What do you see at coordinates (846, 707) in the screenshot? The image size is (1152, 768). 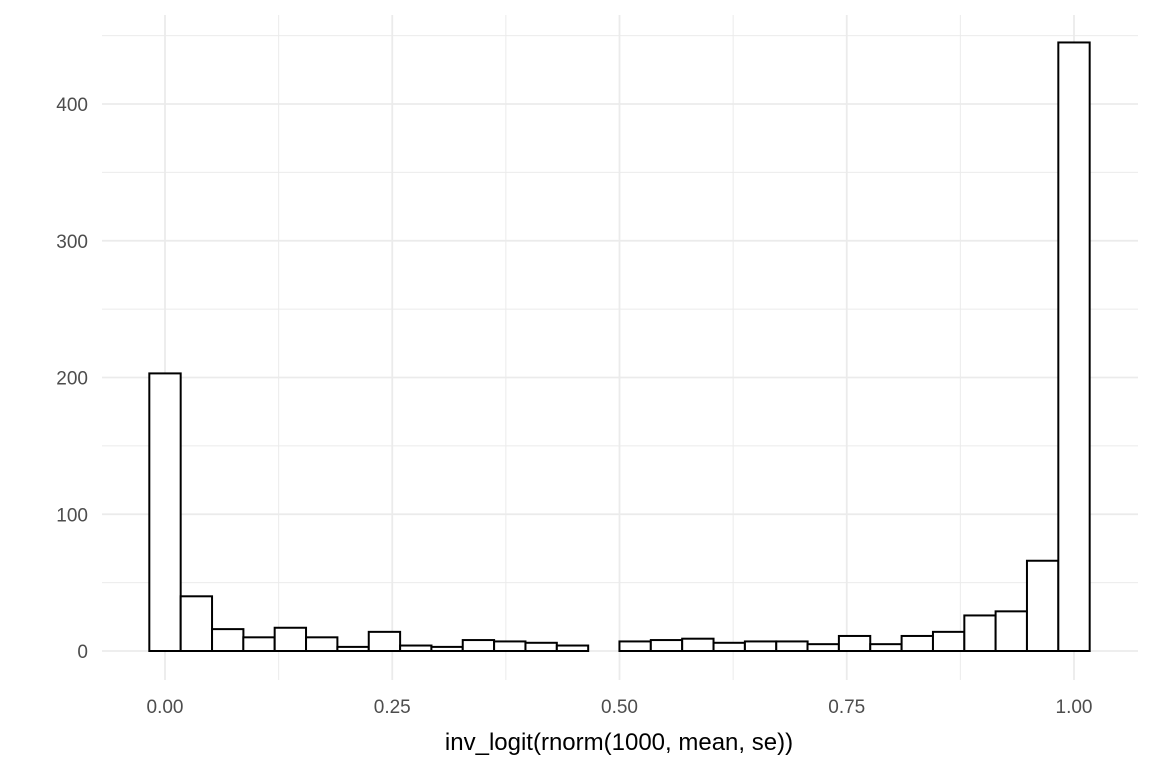 I see `x-tick-label: 0.75` at bounding box center [846, 707].